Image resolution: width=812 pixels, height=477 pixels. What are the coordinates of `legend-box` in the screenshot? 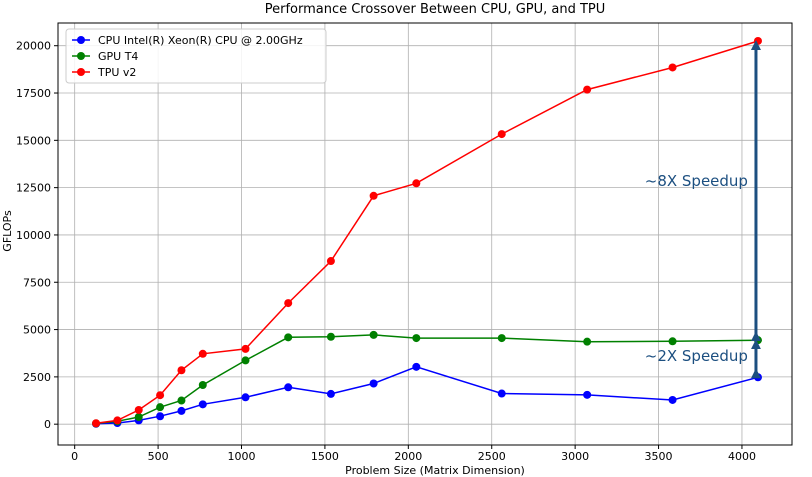 It's located at (196, 56).